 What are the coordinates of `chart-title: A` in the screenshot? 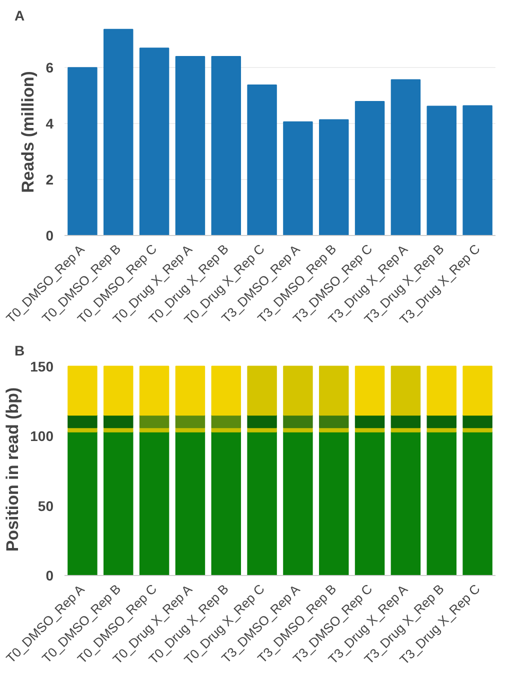 It's located at (19, 16).